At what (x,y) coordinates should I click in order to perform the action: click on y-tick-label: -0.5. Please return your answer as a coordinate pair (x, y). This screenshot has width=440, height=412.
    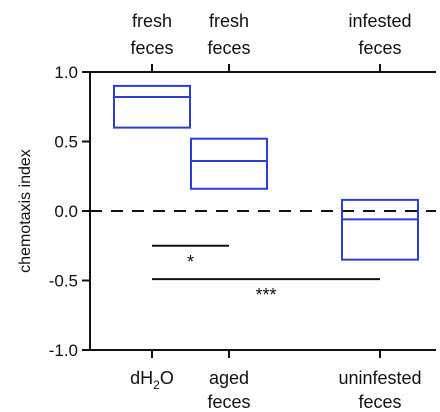
    Looking at the image, I should click on (63, 281).